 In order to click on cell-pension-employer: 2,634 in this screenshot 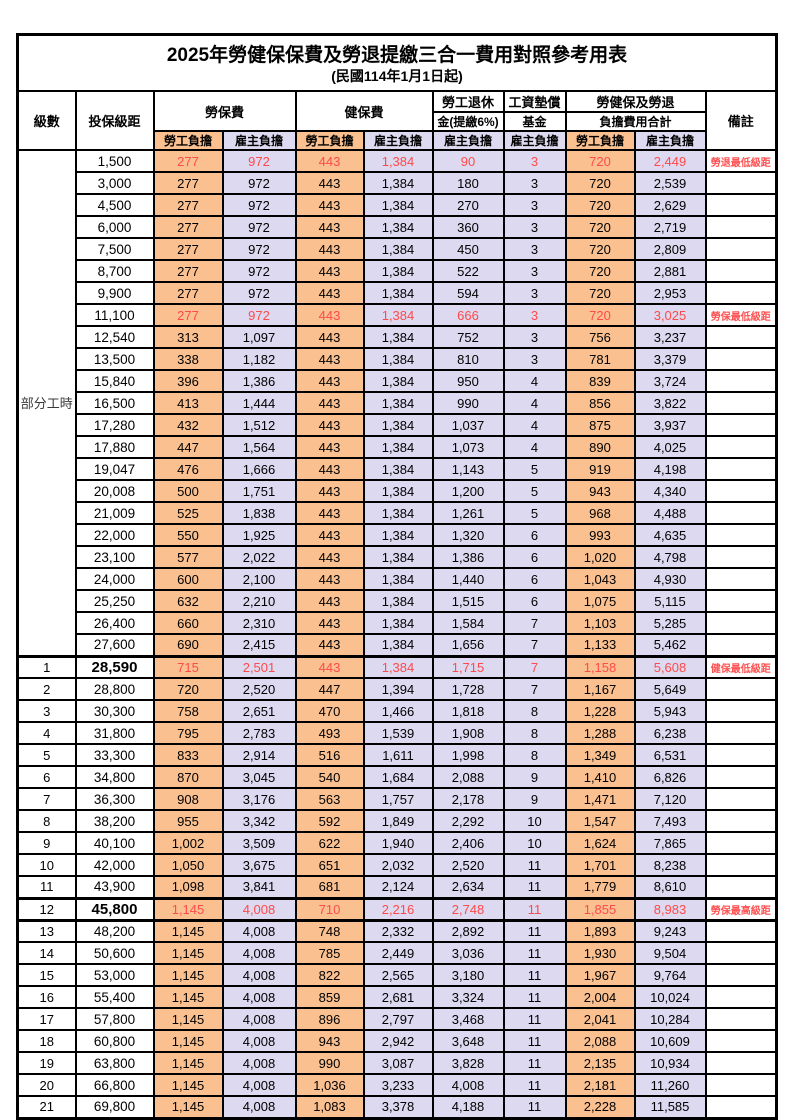, I will do `click(468, 887)`.